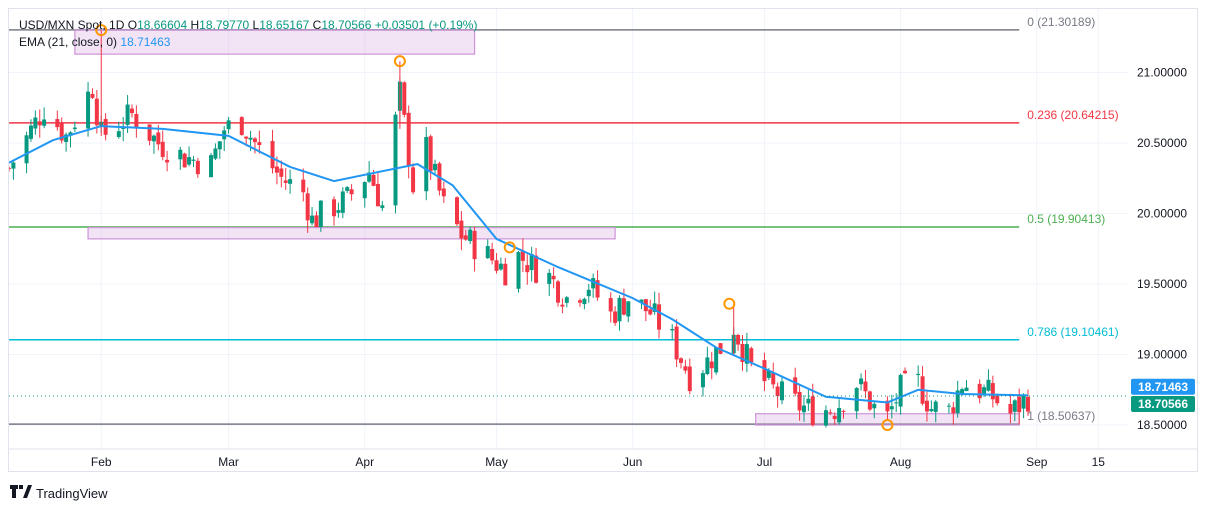 This screenshot has height=510, width=1208. Describe the element at coordinates (1037, 462) in the screenshot. I see `time-tick-label: Sep` at that location.